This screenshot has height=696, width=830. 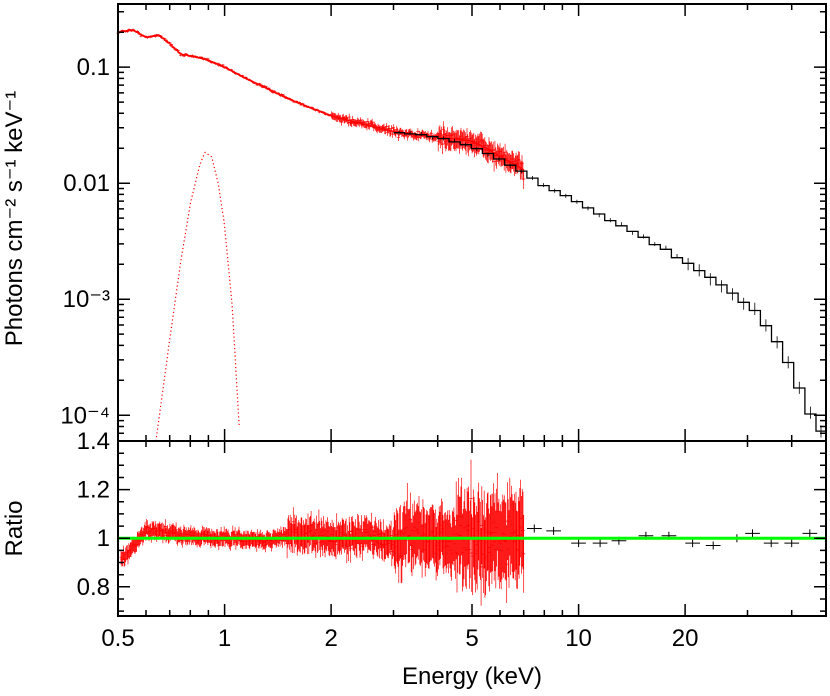 I want to click on spectrum-y-tick-label: 10⁻³, so click(x=86, y=299).